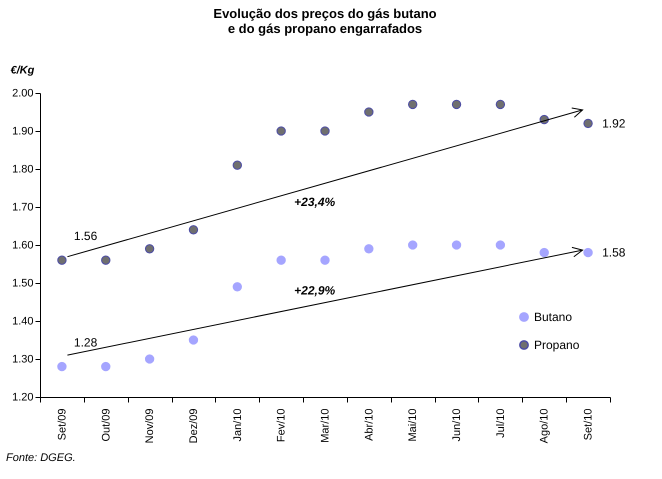 The image size is (662, 479). What do you see at coordinates (369, 424) in the screenshot?
I see `x-tick-label: Abr/10` at bounding box center [369, 424].